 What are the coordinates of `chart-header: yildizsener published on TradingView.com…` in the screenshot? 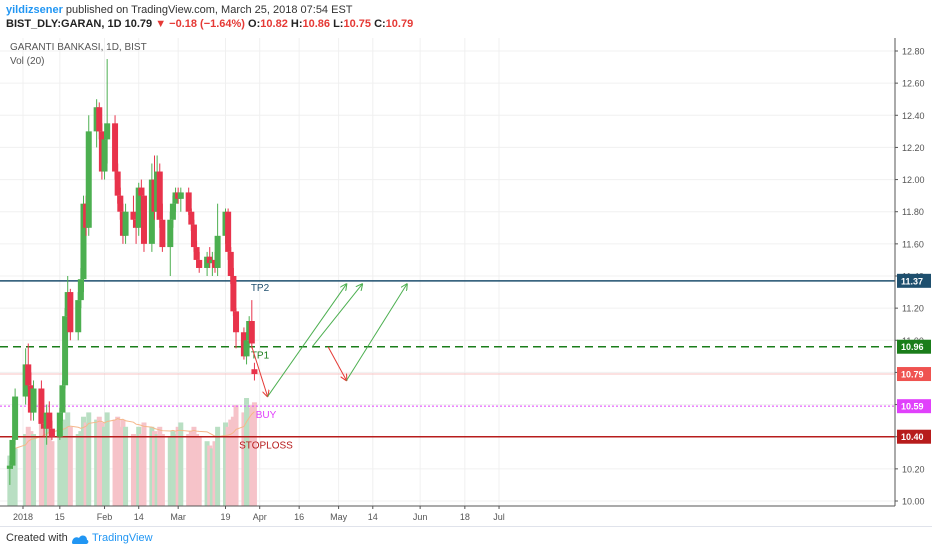 It's located at (466, 17).